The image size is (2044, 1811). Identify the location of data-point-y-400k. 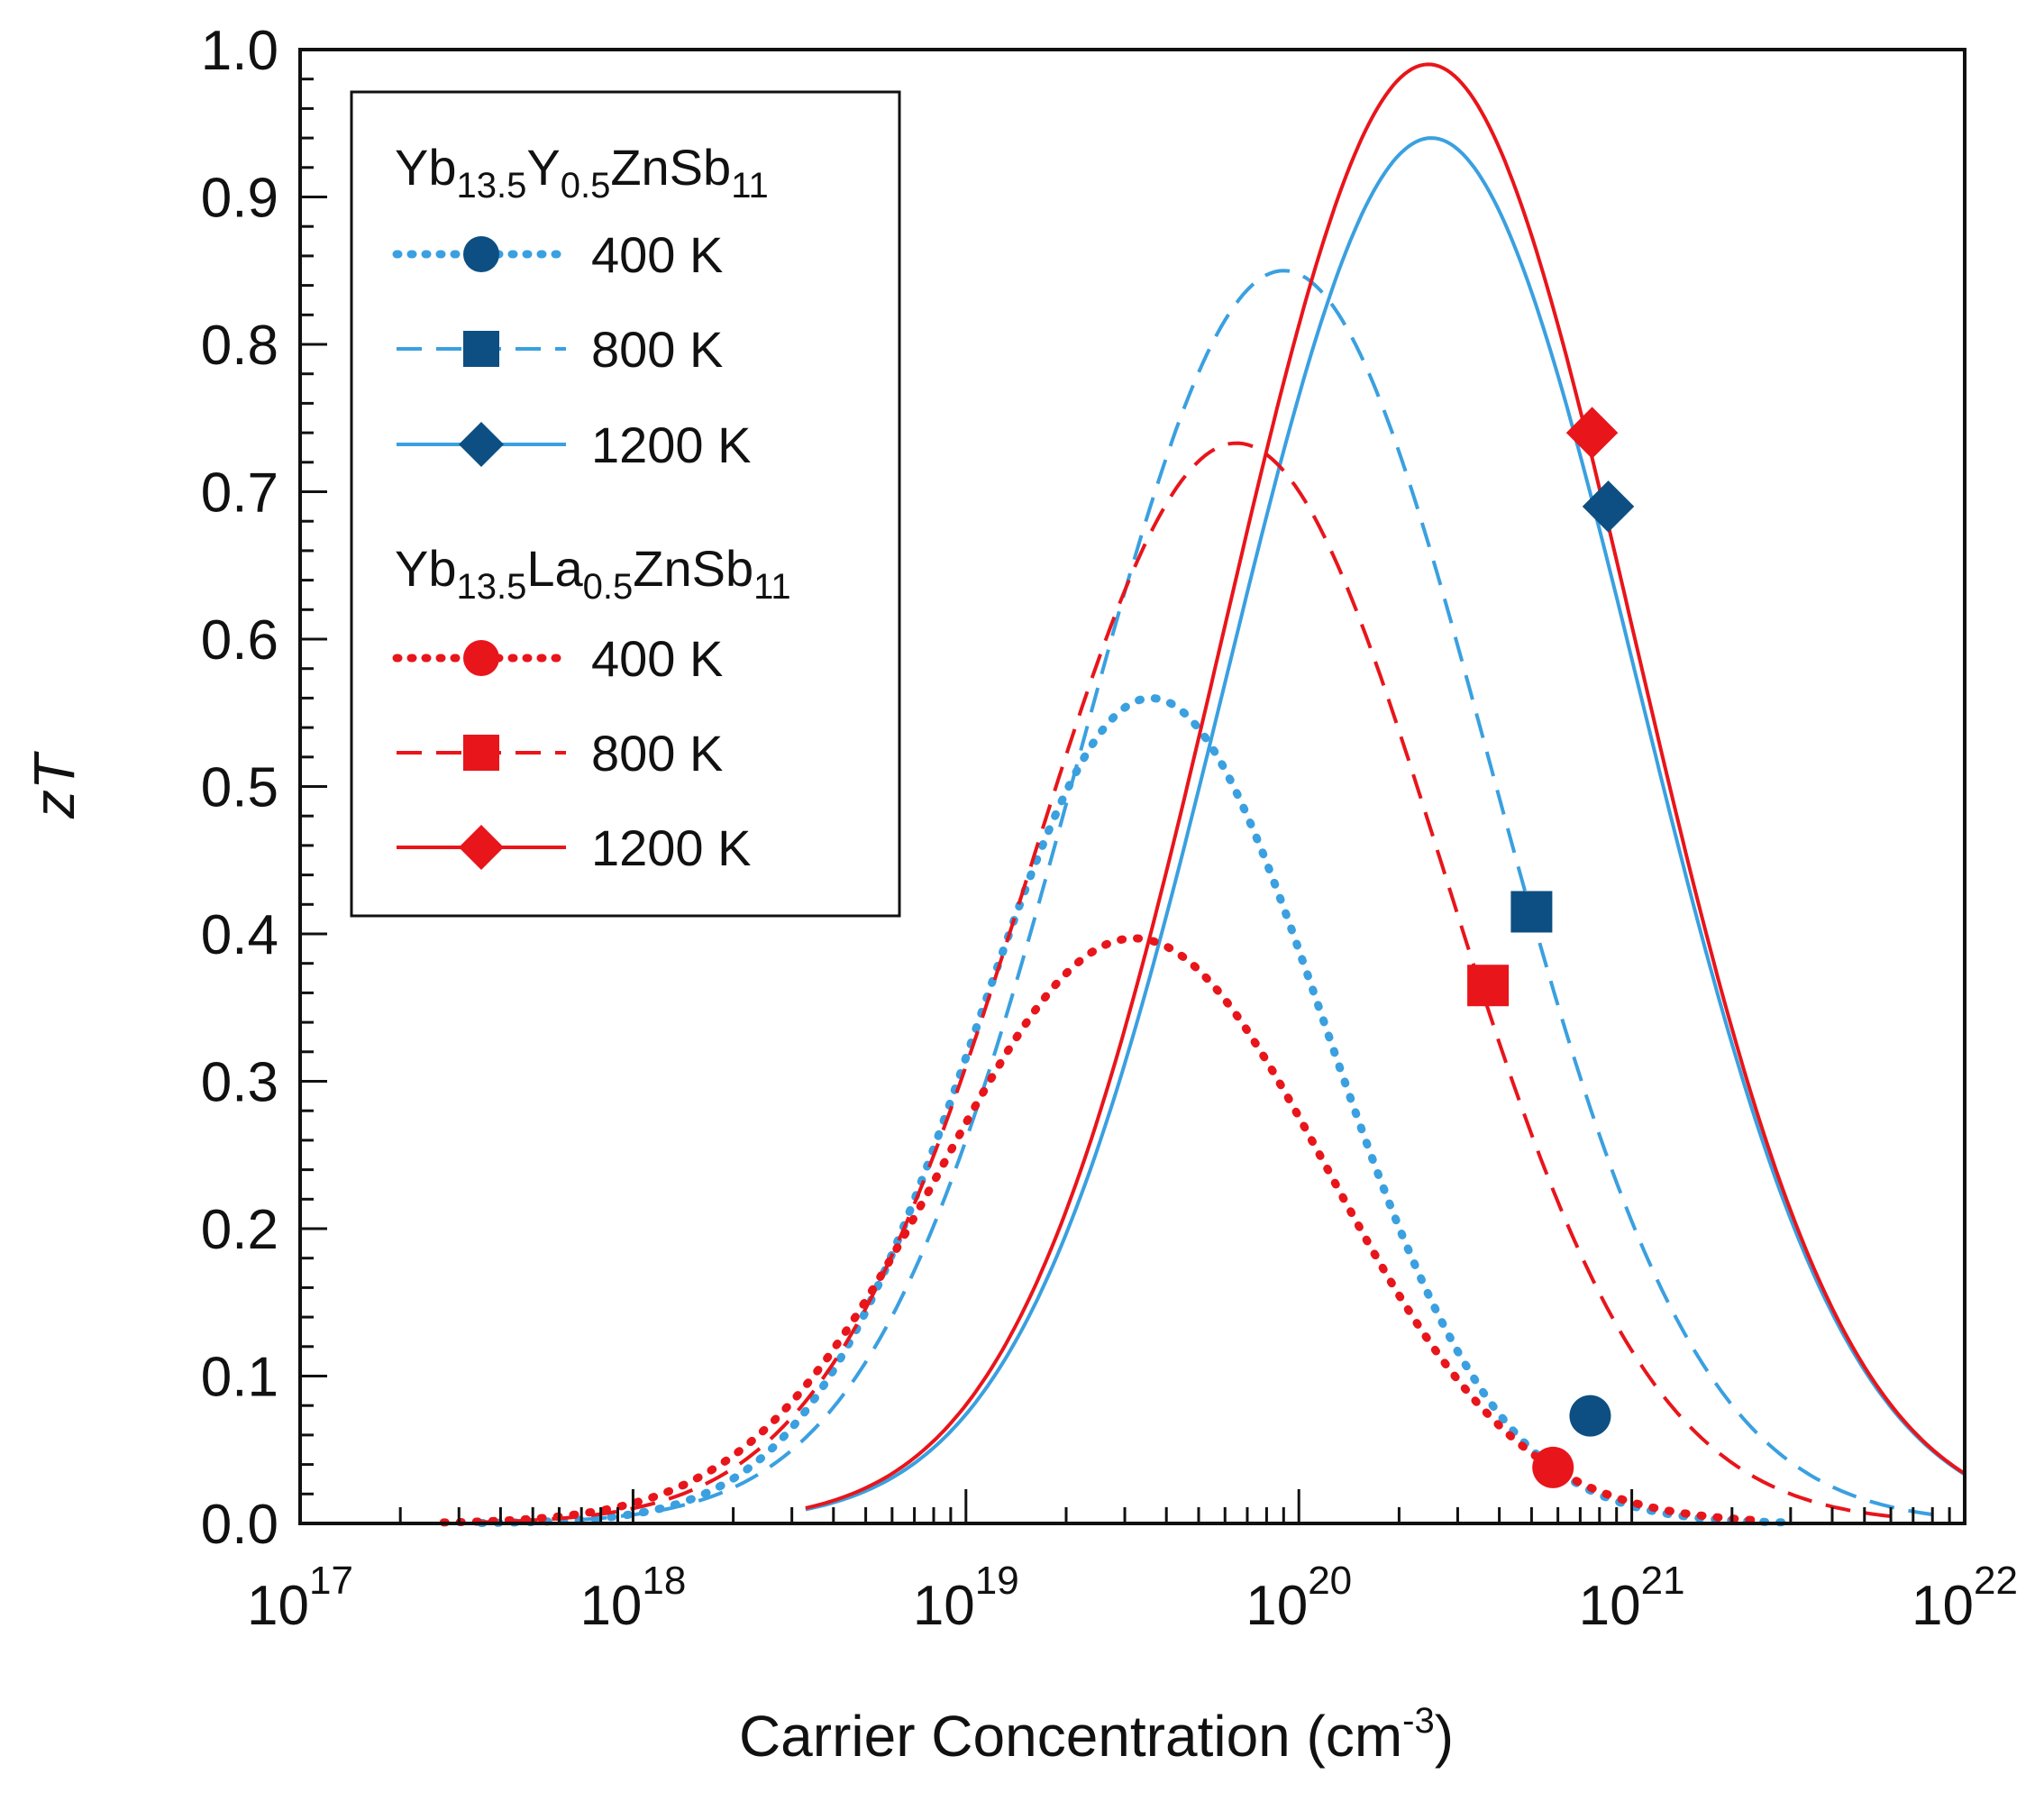
(1590, 1416).